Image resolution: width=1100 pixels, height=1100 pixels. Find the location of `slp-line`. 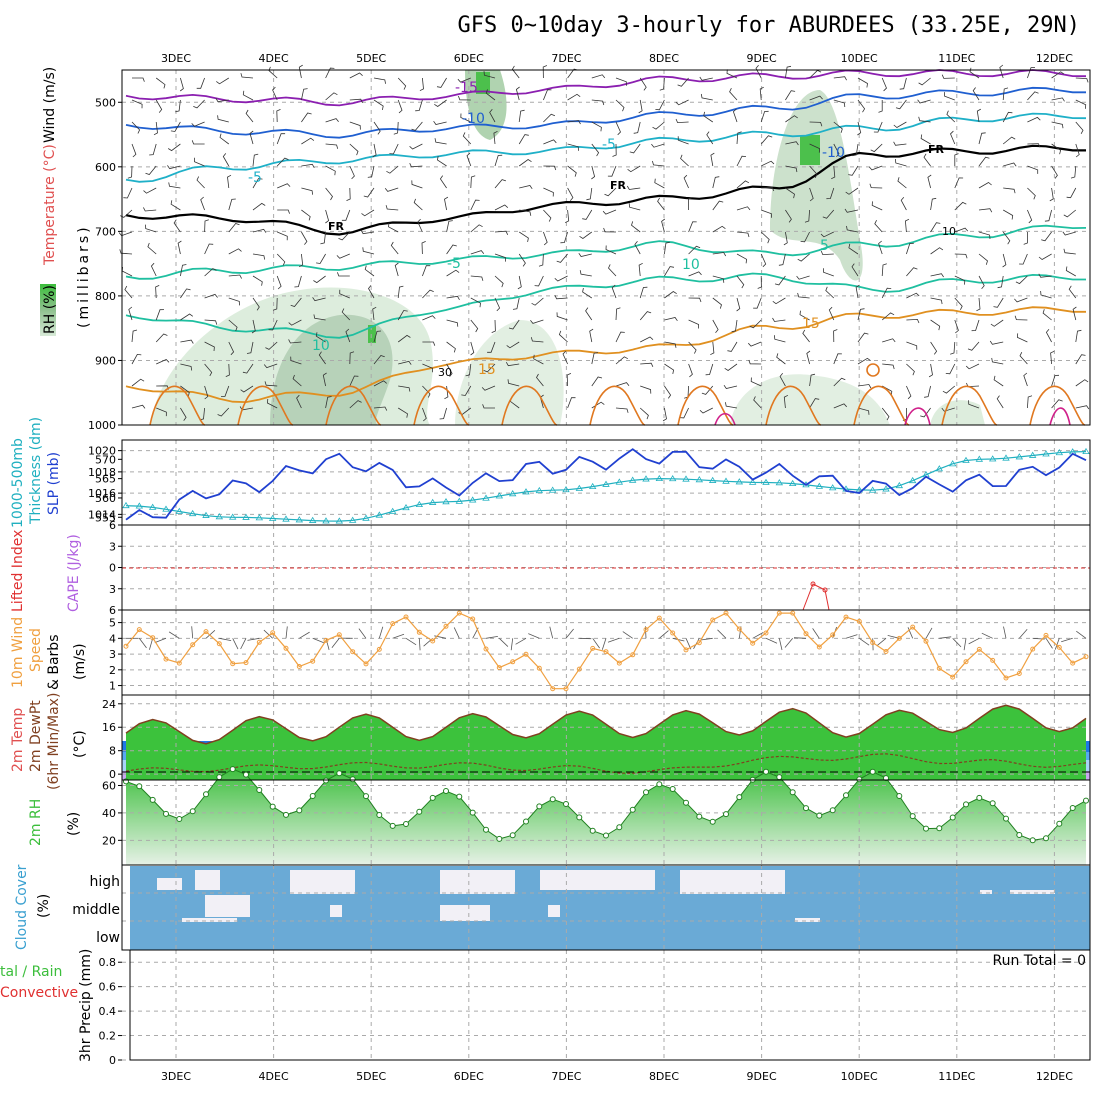

slp-line is located at coordinates (606, 484).